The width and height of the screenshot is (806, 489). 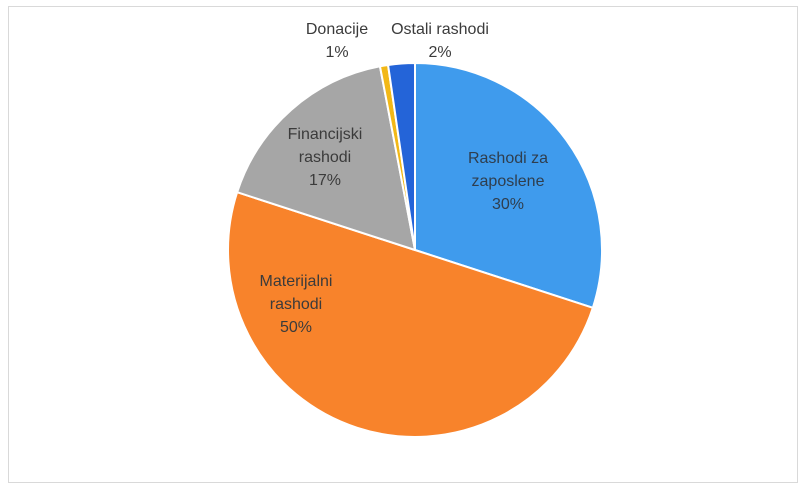 I want to click on slice-label-line: 30%, so click(x=508, y=204).